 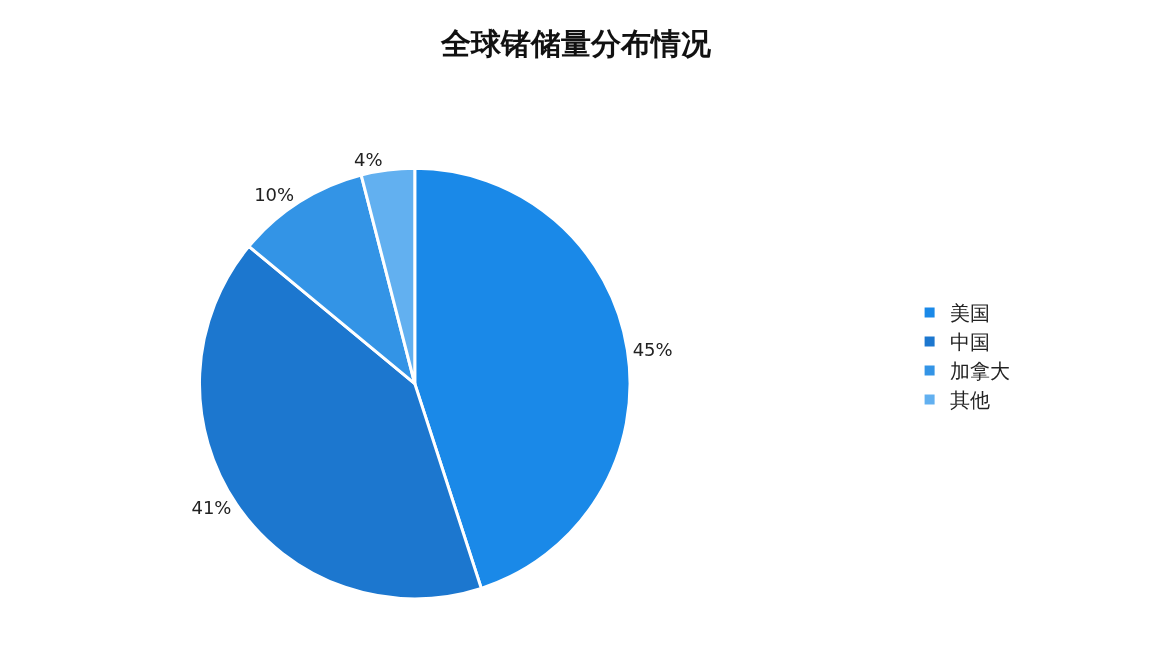 What do you see at coordinates (979, 371) in the screenshot?
I see `legend-label: 加拿大` at bounding box center [979, 371].